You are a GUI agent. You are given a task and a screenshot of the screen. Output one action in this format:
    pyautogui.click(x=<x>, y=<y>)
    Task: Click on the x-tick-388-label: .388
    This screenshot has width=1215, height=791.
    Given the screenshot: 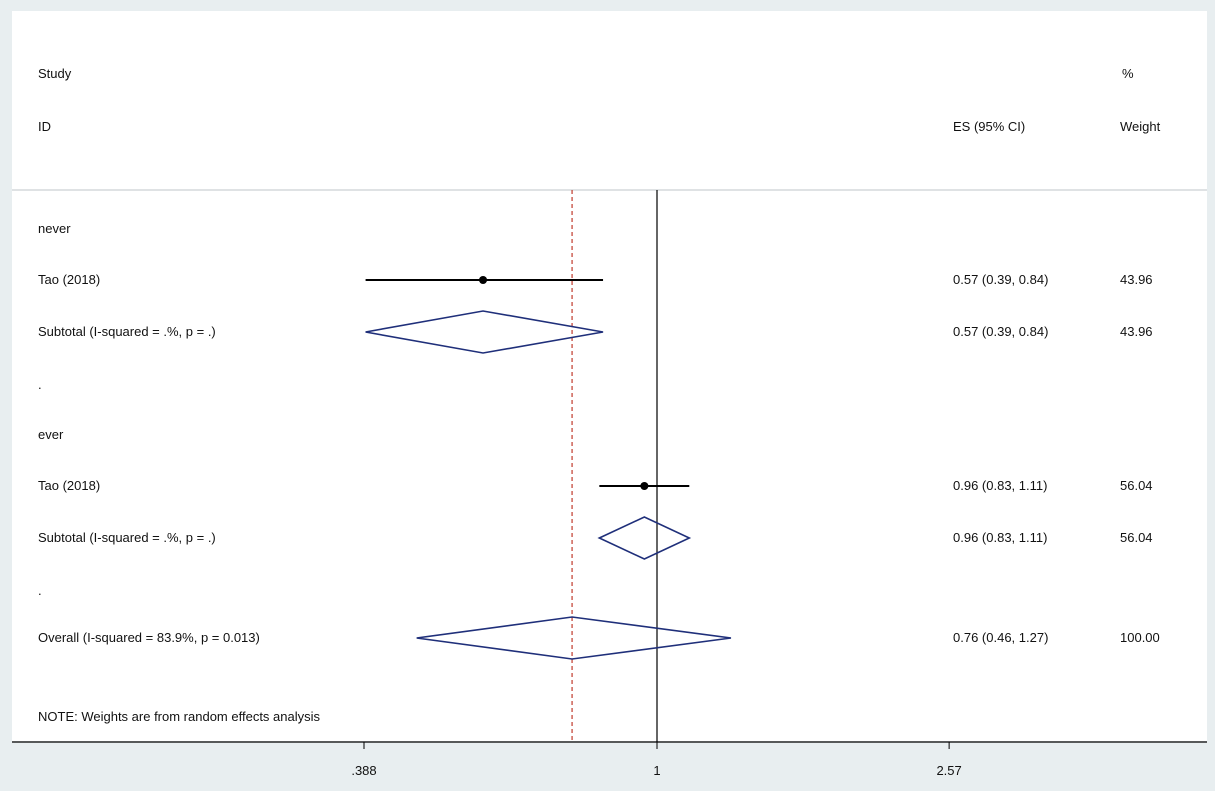 What is the action you would take?
    pyautogui.click(x=363, y=770)
    